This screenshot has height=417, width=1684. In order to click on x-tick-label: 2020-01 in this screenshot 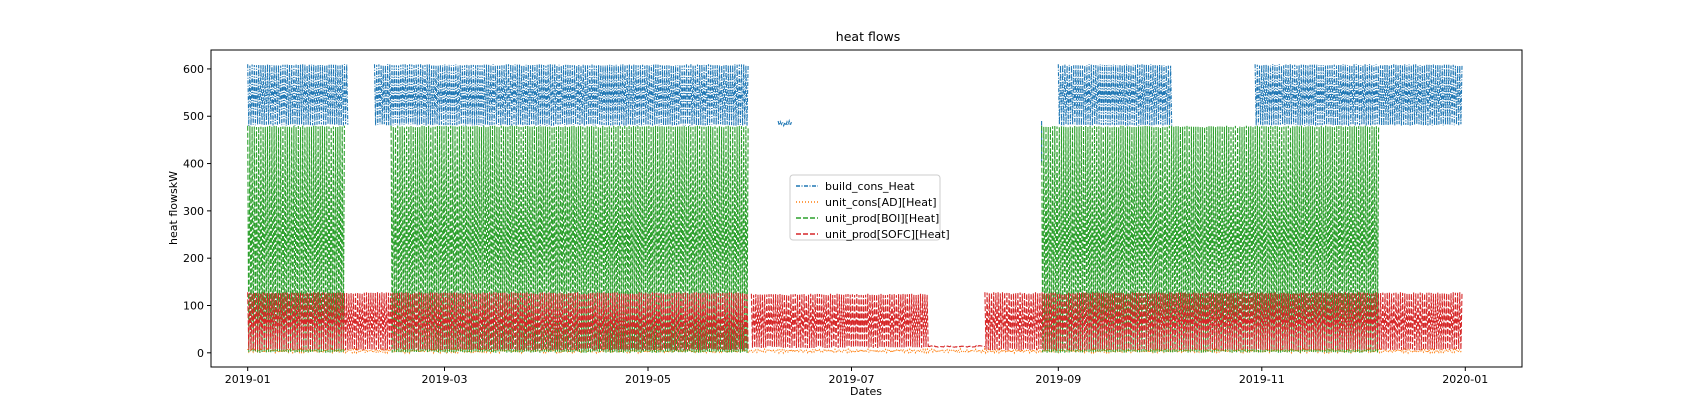, I will do `click(1465, 379)`.